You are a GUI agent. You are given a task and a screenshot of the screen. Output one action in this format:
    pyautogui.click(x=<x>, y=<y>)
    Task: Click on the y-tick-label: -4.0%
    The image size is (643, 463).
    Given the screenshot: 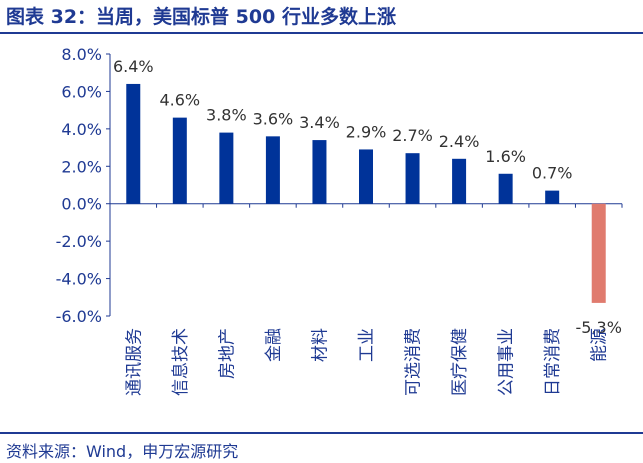 What is the action you would take?
    pyautogui.click(x=79, y=279)
    